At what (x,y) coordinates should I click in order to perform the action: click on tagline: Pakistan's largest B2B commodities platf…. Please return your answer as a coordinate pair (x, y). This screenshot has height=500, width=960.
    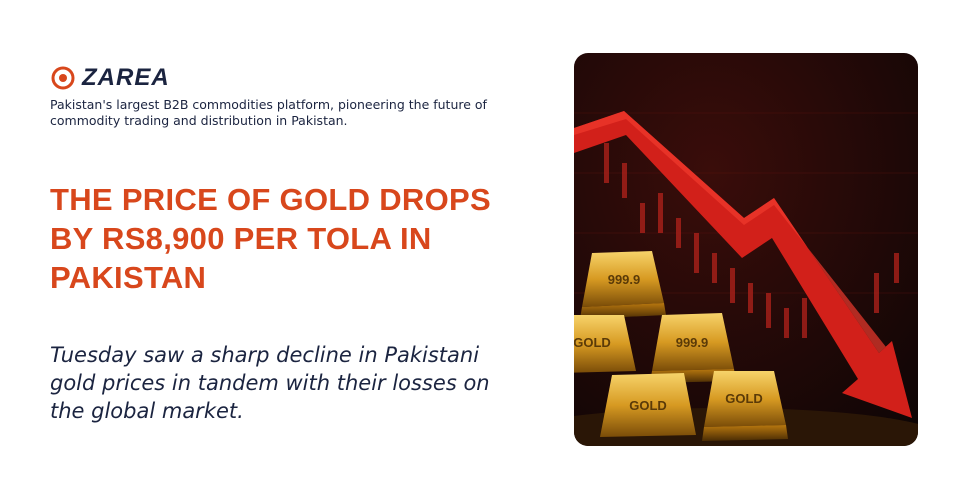
    Looking at the image, I should click on (268, 112).